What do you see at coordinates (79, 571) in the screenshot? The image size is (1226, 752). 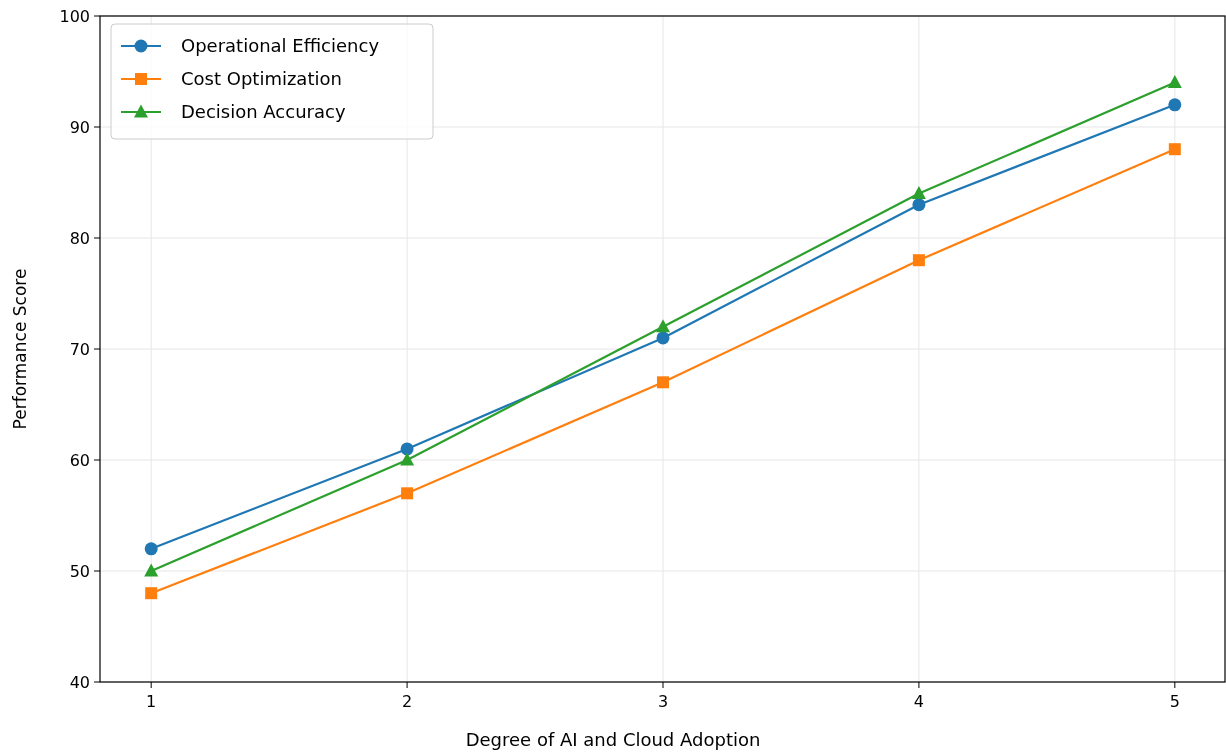 I see `y-tick-label: 50` at bounding box center [79, 571].